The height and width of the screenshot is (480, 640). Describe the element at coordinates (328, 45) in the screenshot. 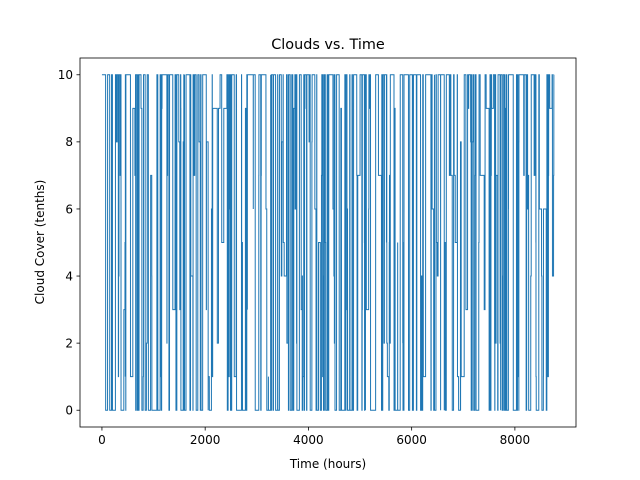

I see `chart-title: Clouds vs. Time` at that location.